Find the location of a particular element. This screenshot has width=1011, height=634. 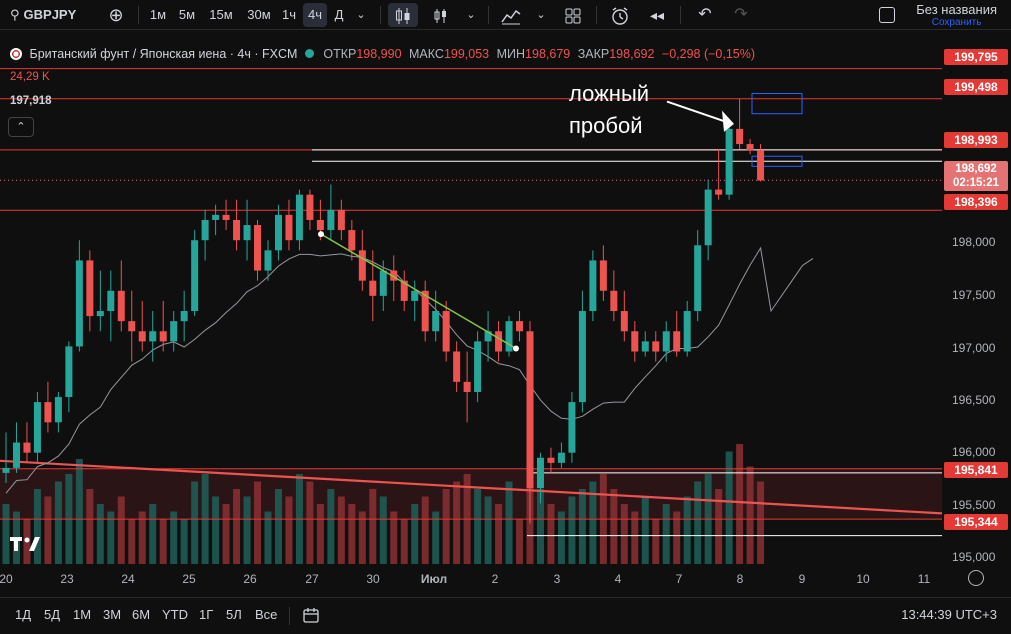

range-1m-button: 1М is located at coordinates (82, 614).